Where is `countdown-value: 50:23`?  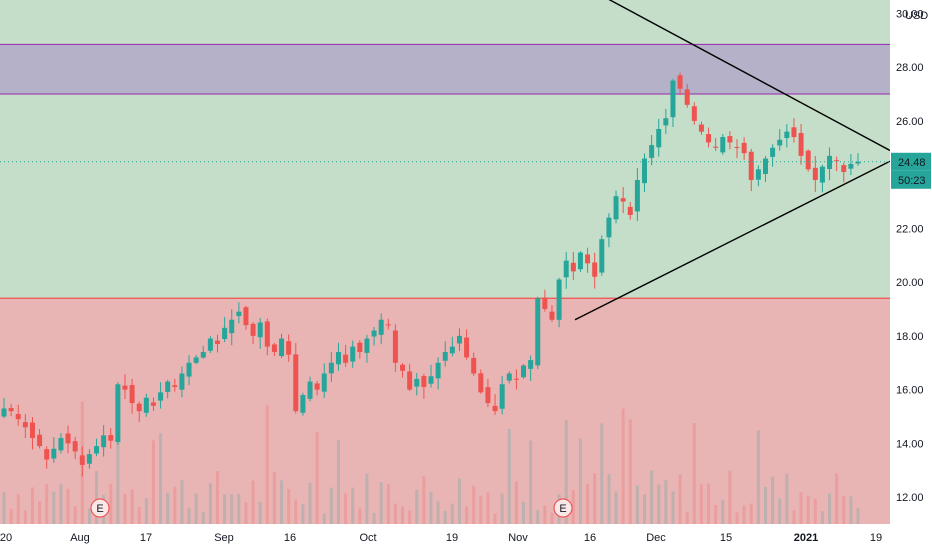 countdown-value: 50:23 is located at coordinates (912, 181).